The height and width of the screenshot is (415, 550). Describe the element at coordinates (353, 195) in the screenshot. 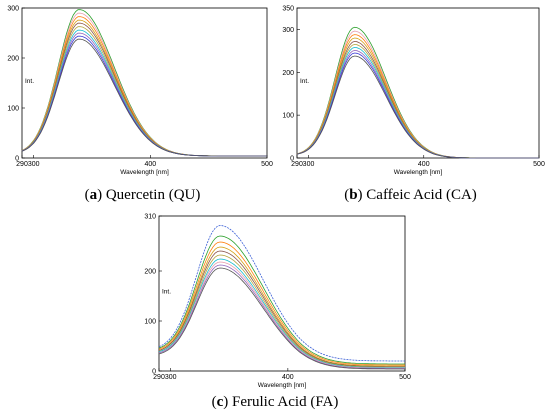

I see `panel-label: b` at that location.